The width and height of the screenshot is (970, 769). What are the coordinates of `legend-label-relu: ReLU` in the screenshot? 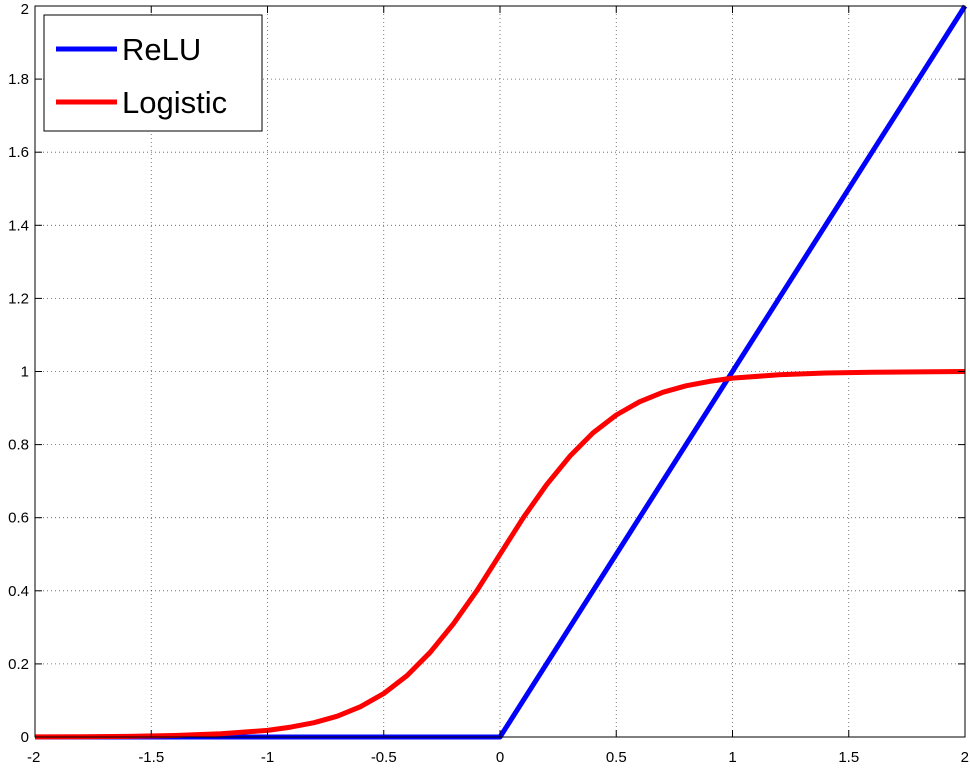 It's located at (161, 49).